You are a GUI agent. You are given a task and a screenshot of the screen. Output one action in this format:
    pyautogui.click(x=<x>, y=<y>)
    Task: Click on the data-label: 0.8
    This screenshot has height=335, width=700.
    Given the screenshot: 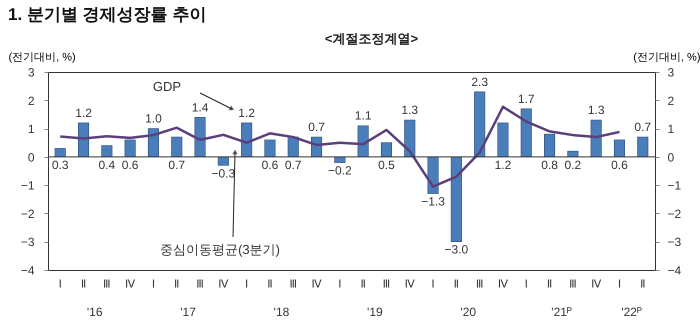 What is the action you would take?
    pyautogui.click(x=549, y=165)
    